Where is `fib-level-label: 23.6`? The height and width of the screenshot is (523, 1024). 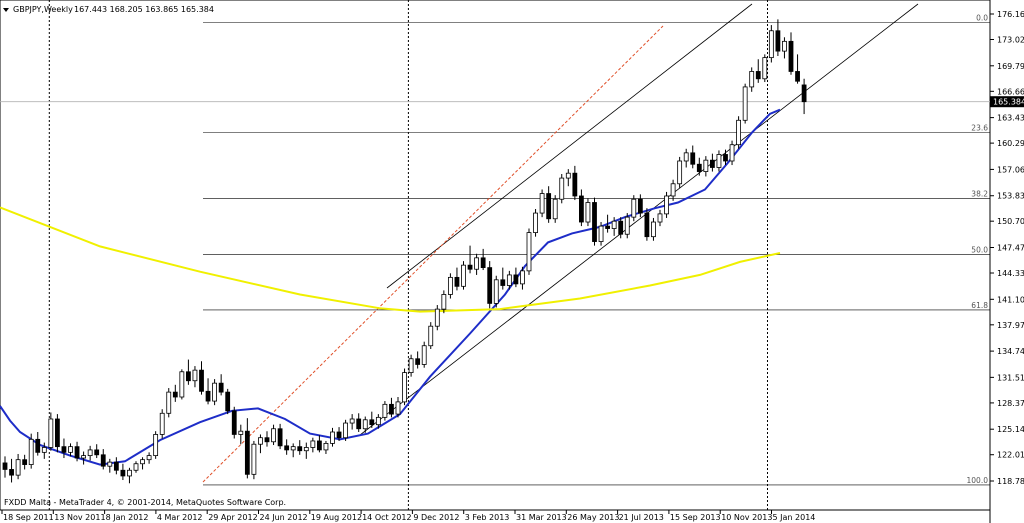 fib-level-label: 23.6 is located at coordinates (979, 127).